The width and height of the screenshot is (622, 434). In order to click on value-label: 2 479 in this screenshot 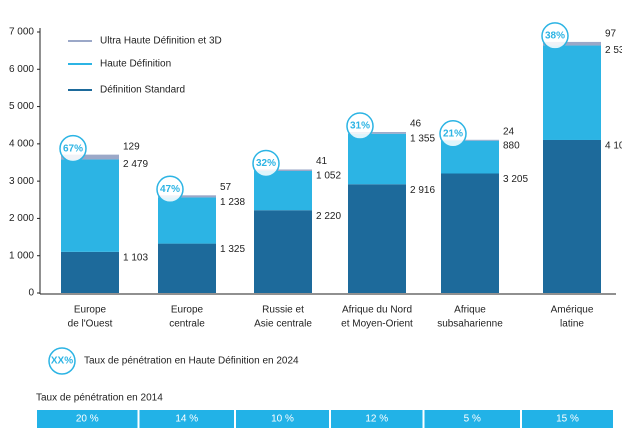, I will do `click(135, 164)`.